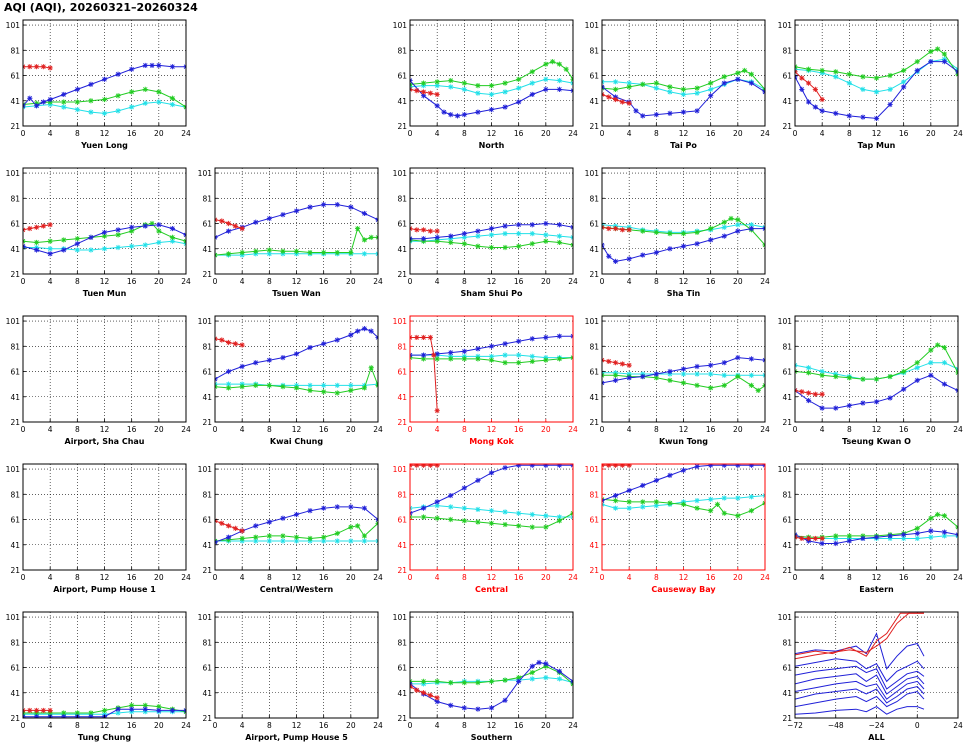 This screenshot has height=755, width=965. Describe the element at coordinates (876, 737) in the screenshot. I see `chart-name-label: ALL` at that location.